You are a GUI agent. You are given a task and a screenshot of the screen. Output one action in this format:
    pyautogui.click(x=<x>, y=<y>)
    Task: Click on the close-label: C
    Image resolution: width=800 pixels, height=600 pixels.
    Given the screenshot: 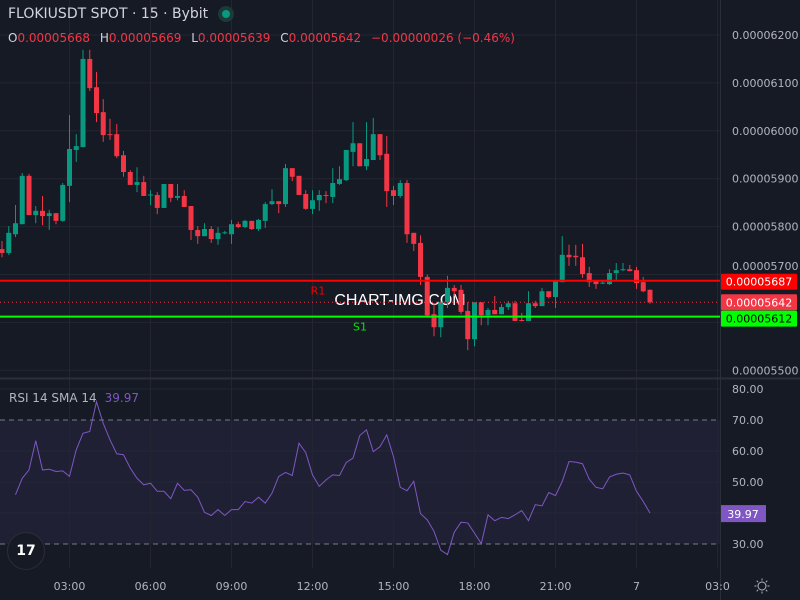 What is the action you would take?
    pyautogui.click(x=284, y=38)
    